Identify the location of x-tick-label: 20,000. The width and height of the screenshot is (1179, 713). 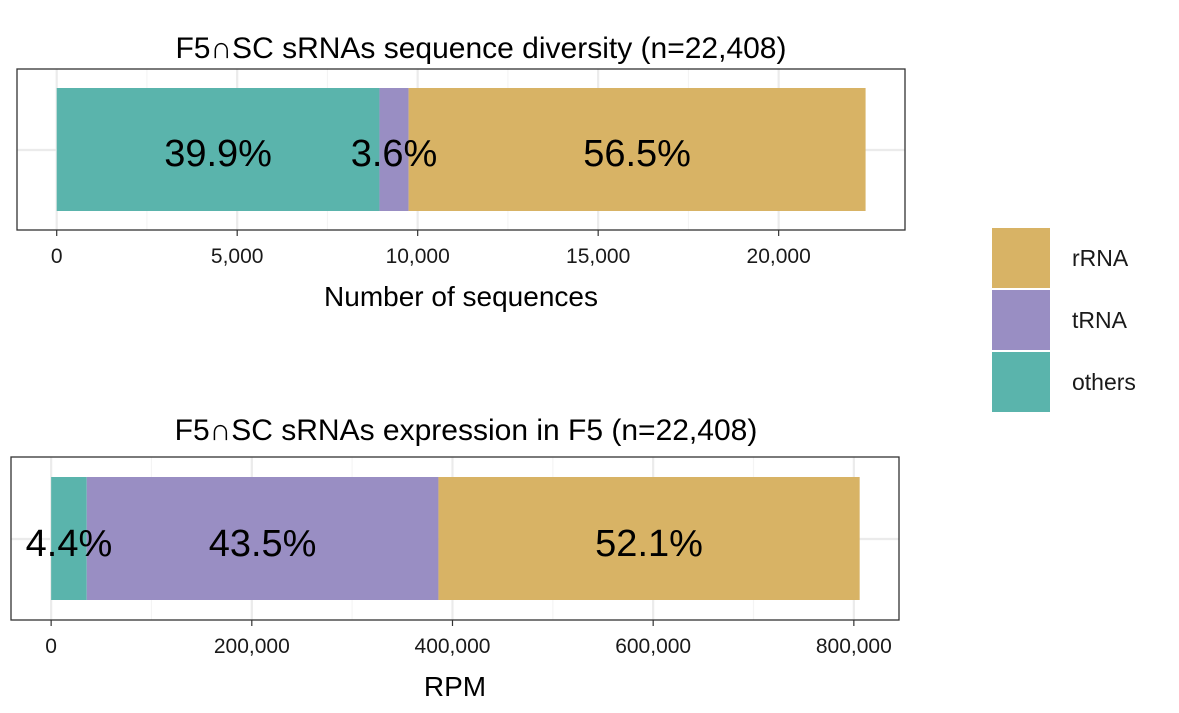
(779, 256).